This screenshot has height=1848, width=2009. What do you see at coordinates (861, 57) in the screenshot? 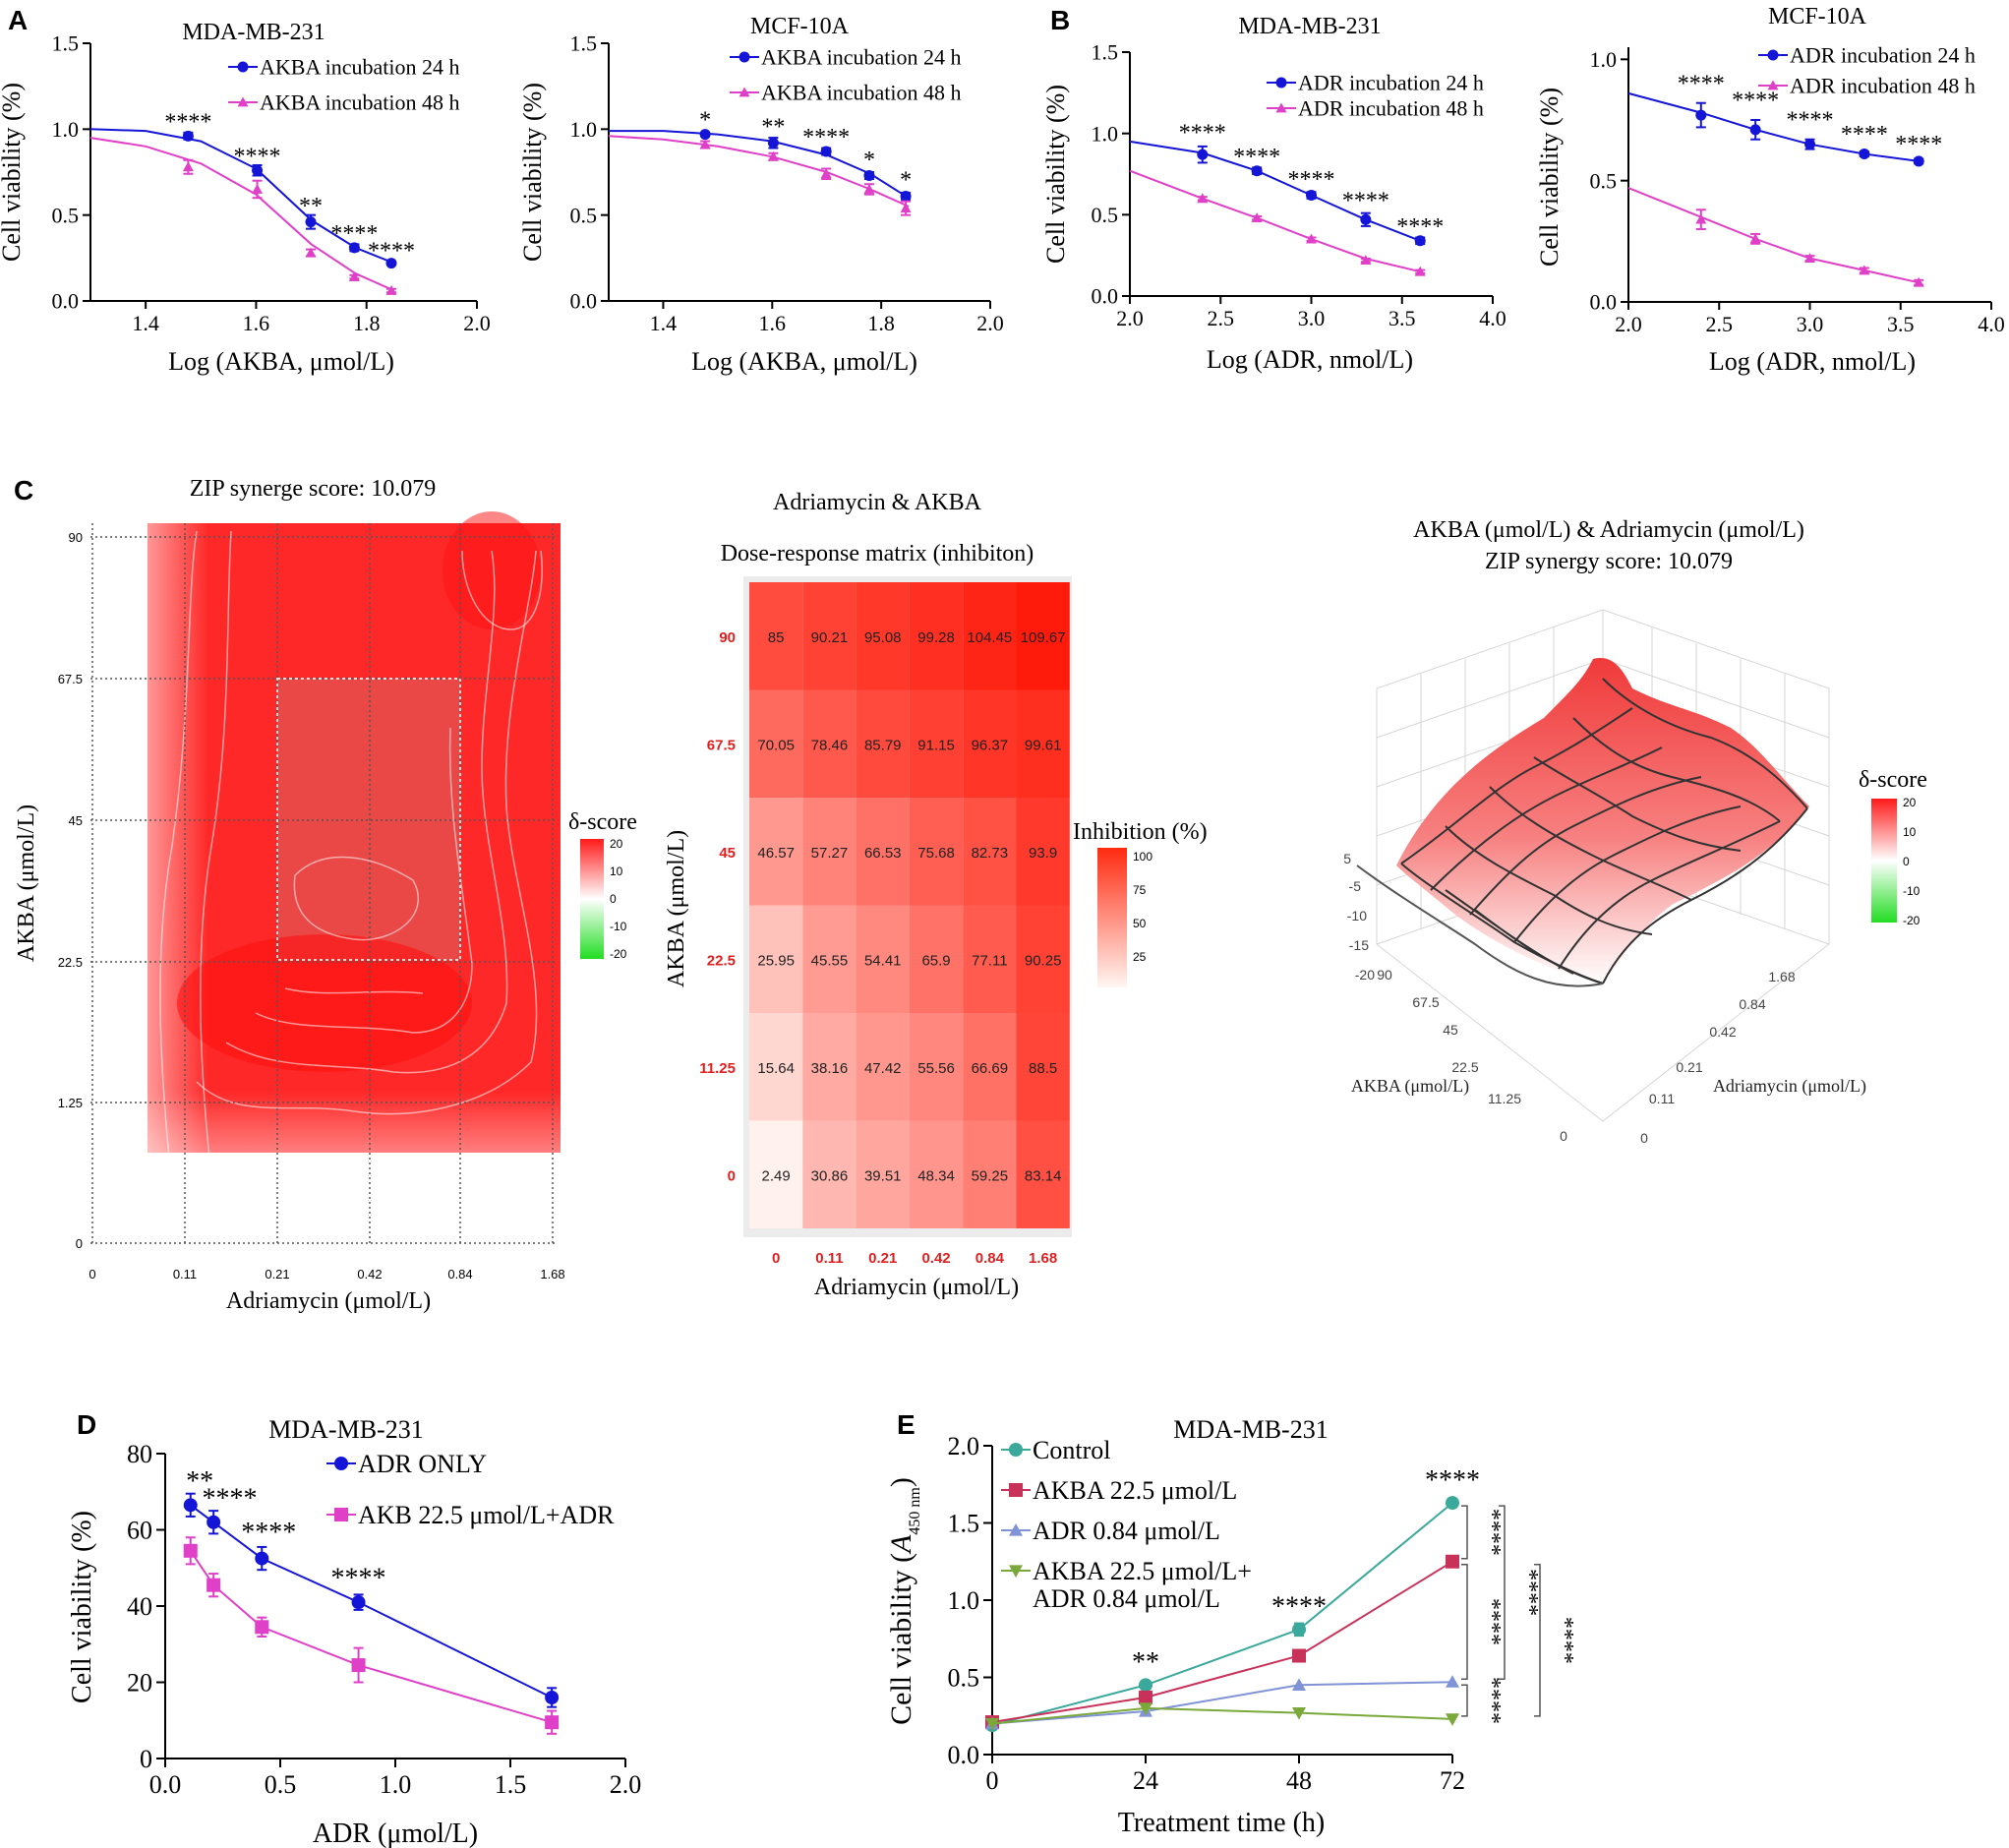
I see `legend-label: AKBA incubation 24 h` at bounding box center [861, 57].